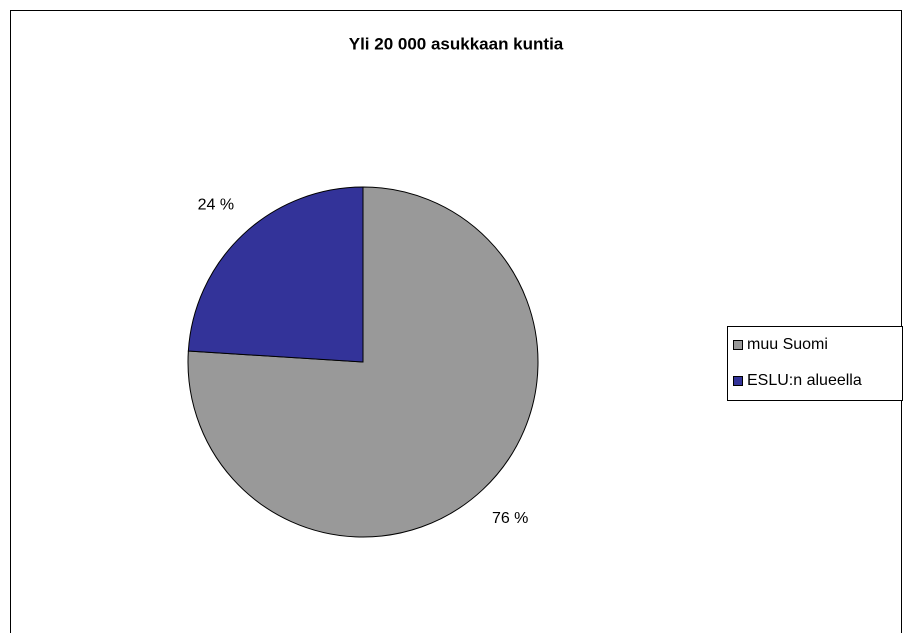  I want to click on legend-label: muu Suomi, so click(787, 344).